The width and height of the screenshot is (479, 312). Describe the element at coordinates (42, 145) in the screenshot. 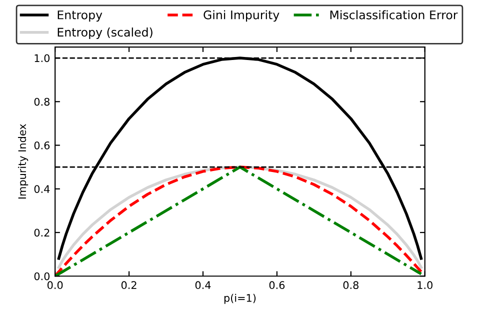

I see `y-tick-label: 0.6` at that location.